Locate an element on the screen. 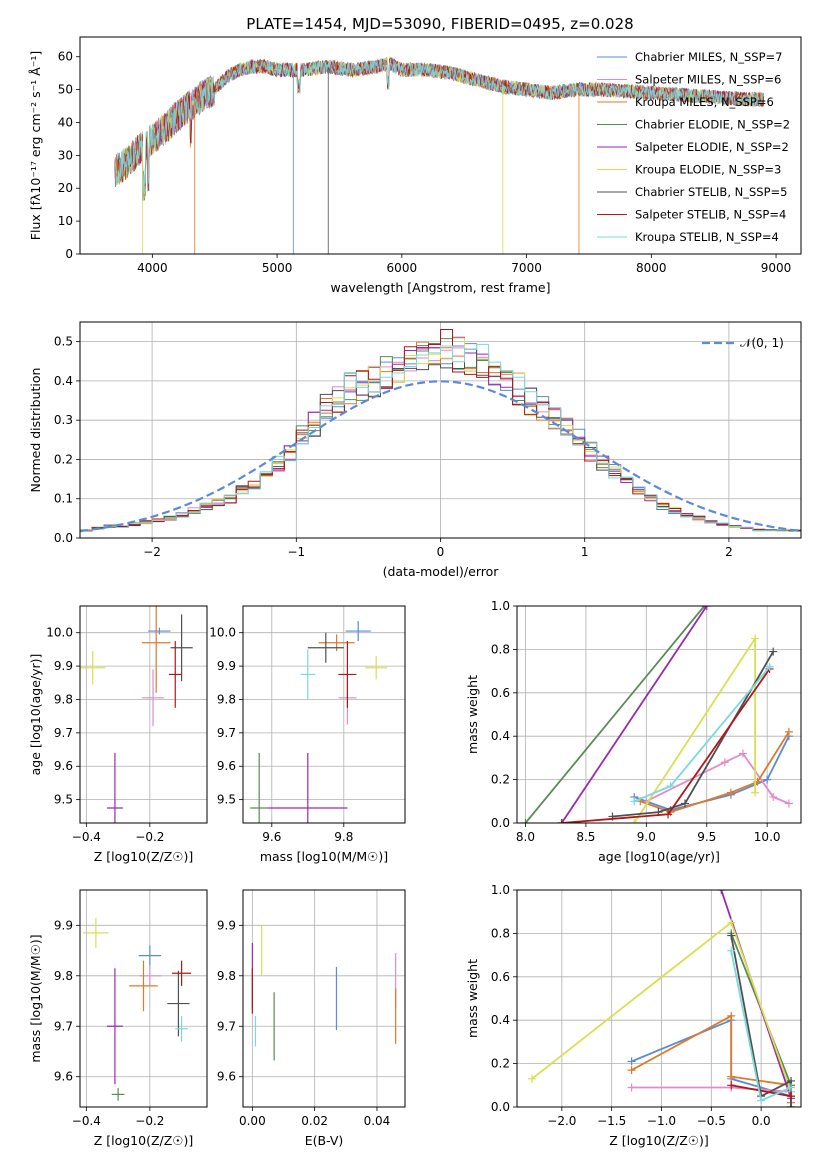 This screenshot has height=1170, width=819. legend-label: Kroupa MILES, N_SSP=6 is located at coordinates (704, 102).